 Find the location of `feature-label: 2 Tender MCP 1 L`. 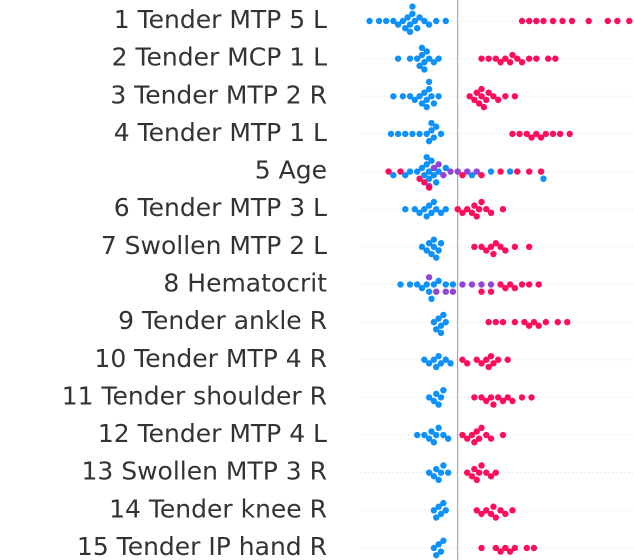

feature-label: 2 Tender MCP 1 L is located at coordinates (219, 57).